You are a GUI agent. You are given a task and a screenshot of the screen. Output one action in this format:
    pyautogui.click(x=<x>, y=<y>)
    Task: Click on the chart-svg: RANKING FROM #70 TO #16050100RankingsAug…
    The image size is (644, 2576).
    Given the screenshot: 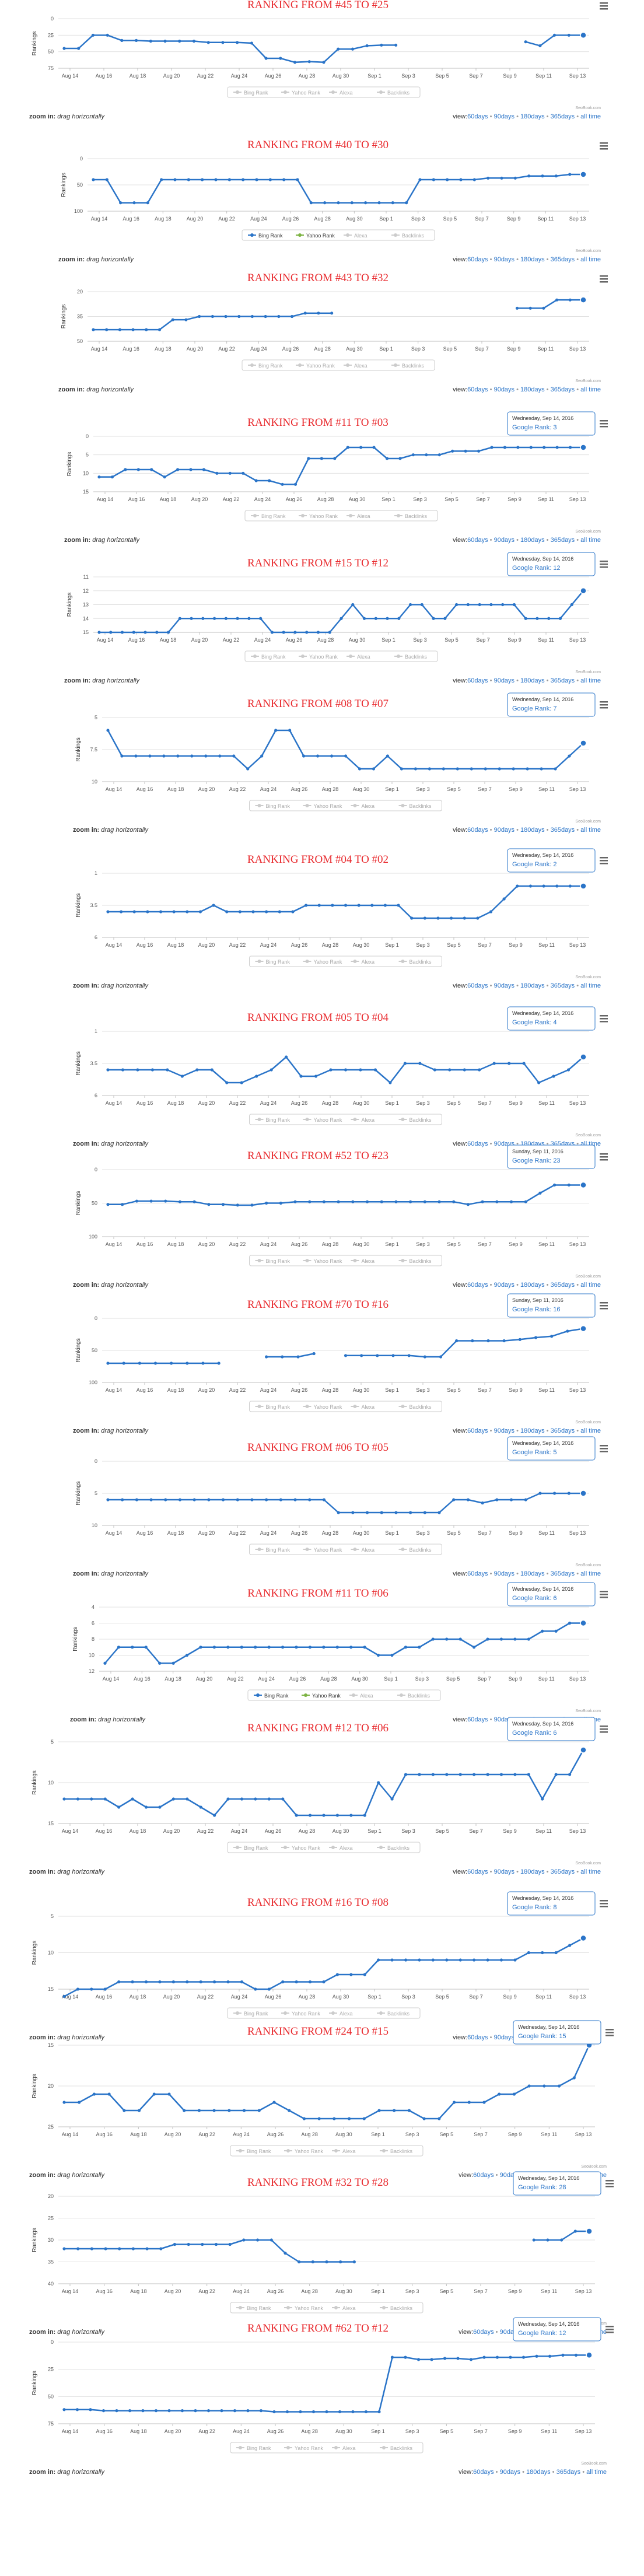 What is the action you would take?
    pyautogui.click(x=322, y=1373)
    